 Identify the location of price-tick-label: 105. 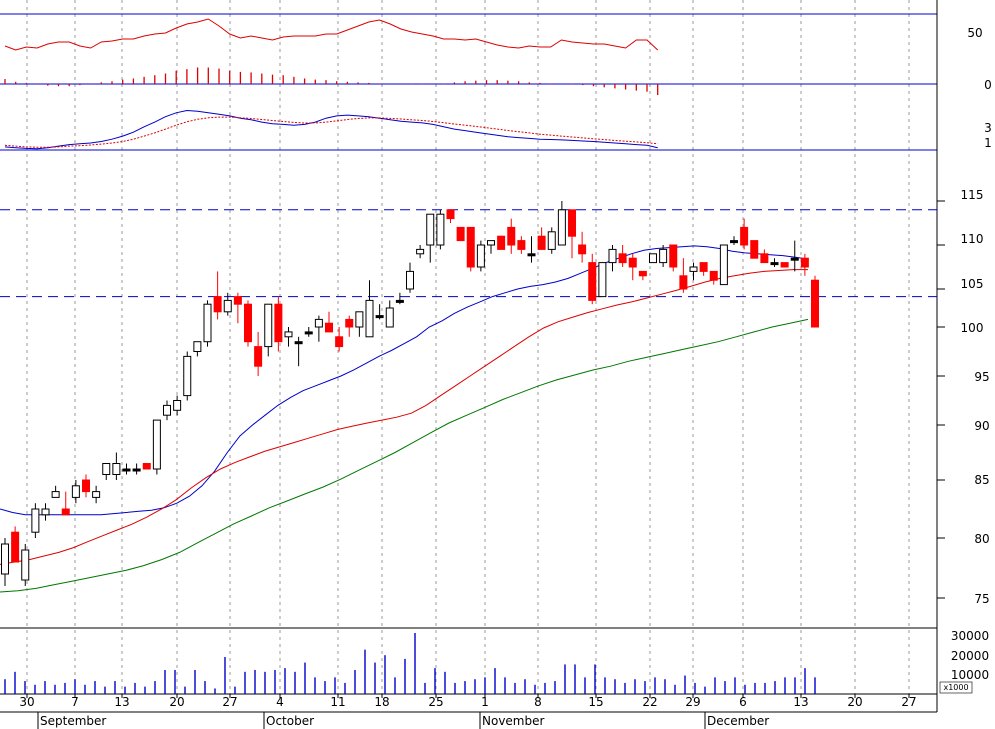
(972, 284).